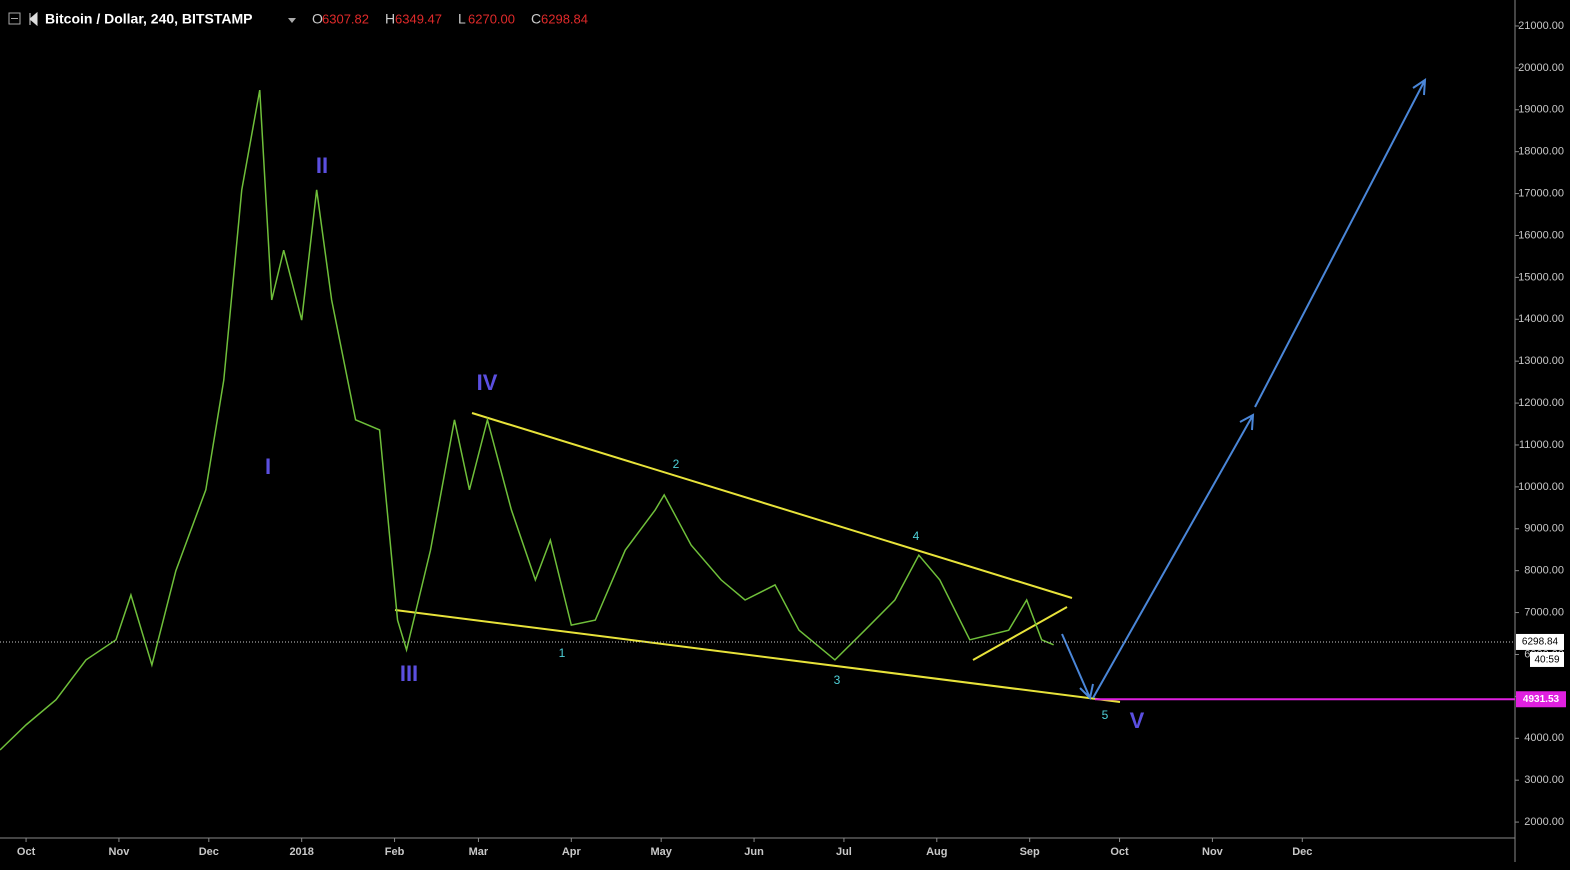 The width and height of the screenshot is (1570, 870). What do you see at coordinates (268, 466) in the screenshot?
I see `wave-label-major: I` at bounding box center [268, 466].